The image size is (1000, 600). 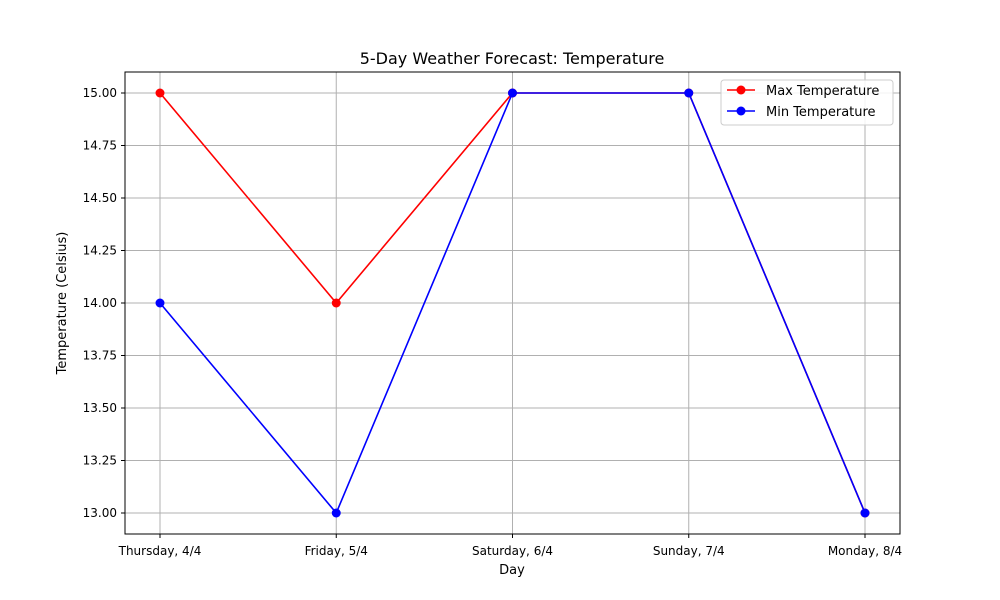 I want to click on legend-box, so click(x=807, y=102).